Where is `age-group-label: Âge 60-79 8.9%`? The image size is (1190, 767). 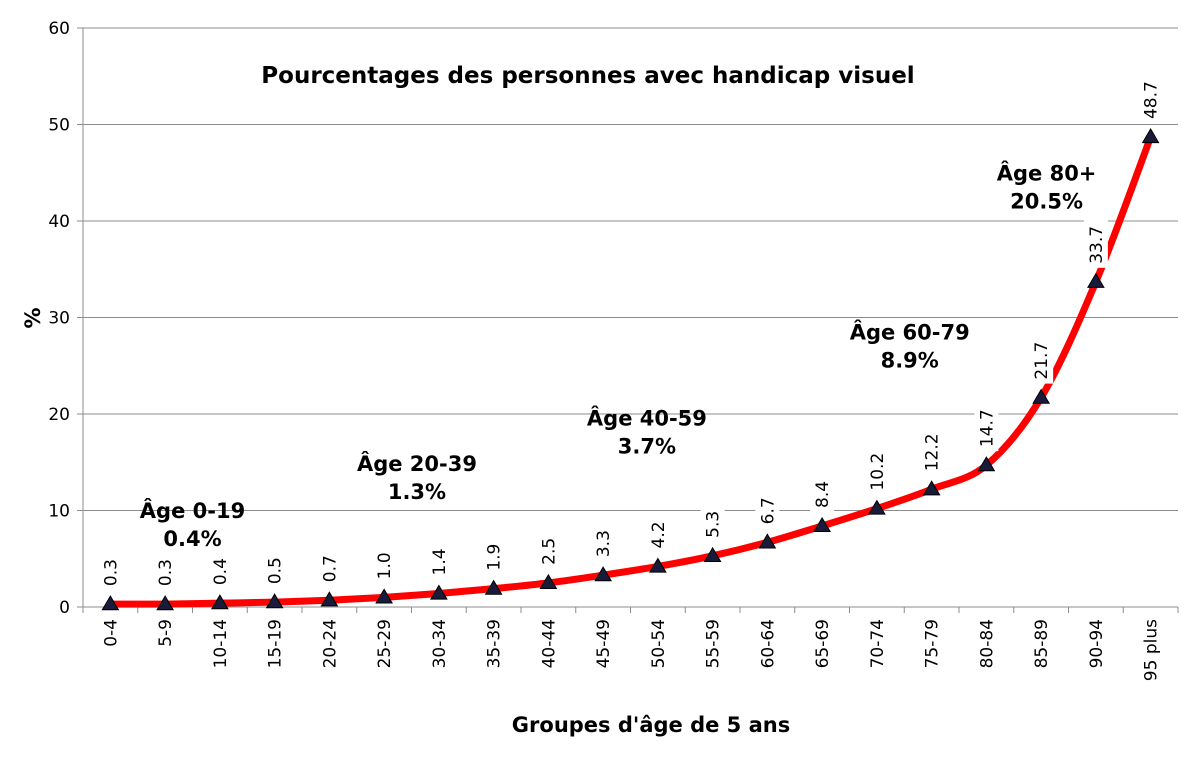 age-group-label: Âge 60-79 8.9% is located at coordinates (910, 346).